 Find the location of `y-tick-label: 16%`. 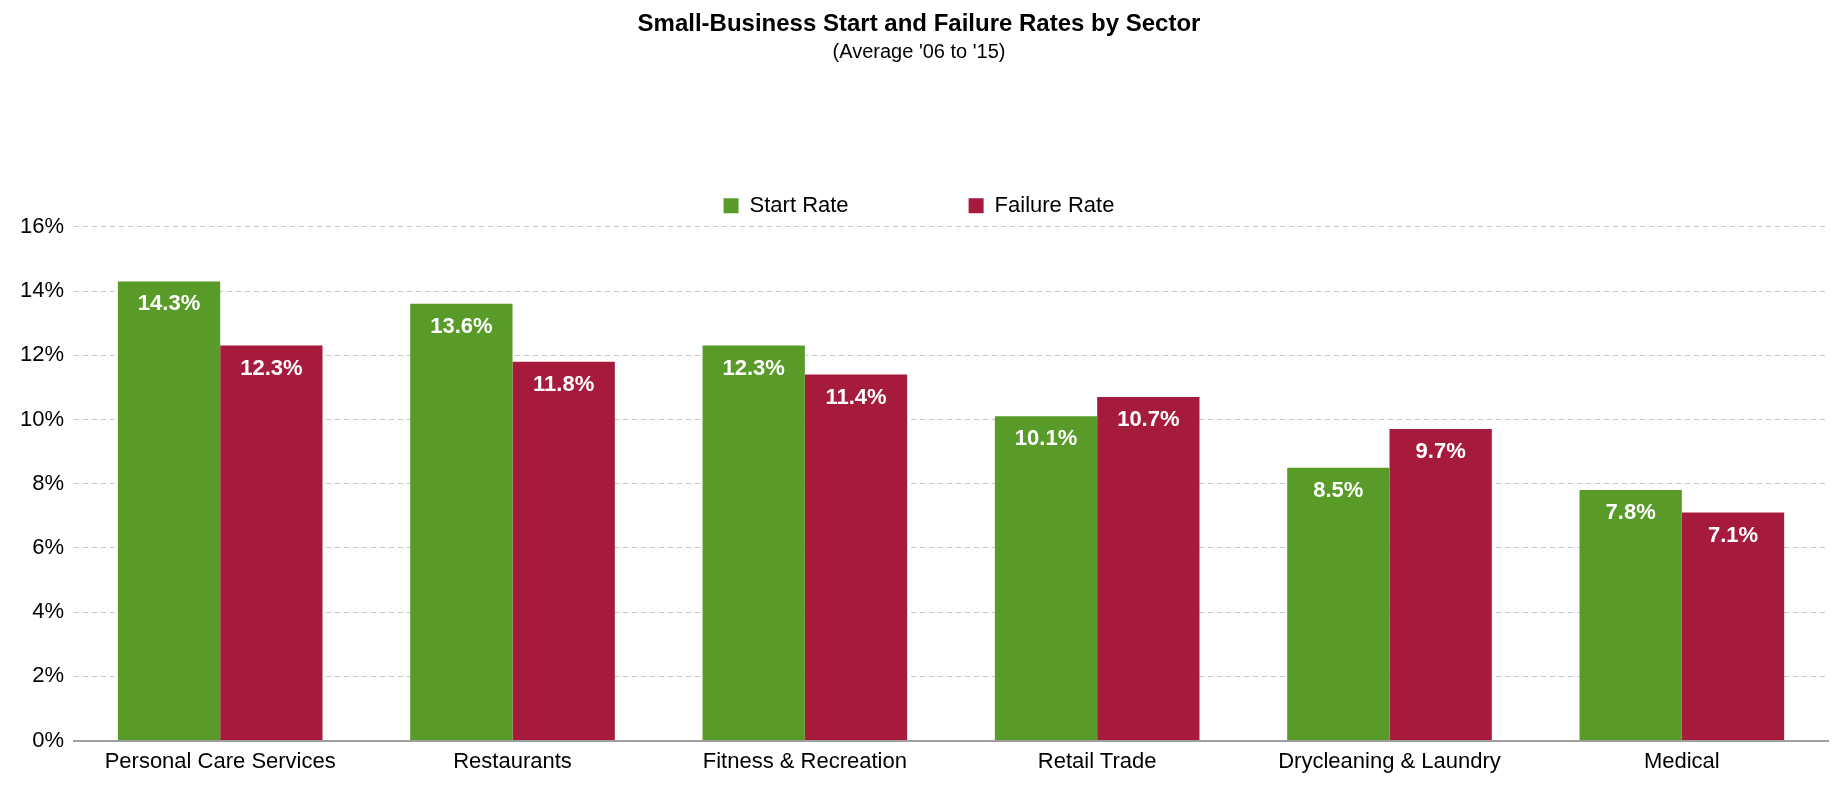

y-tick-label: 16% is located at coordinates (42, 225).